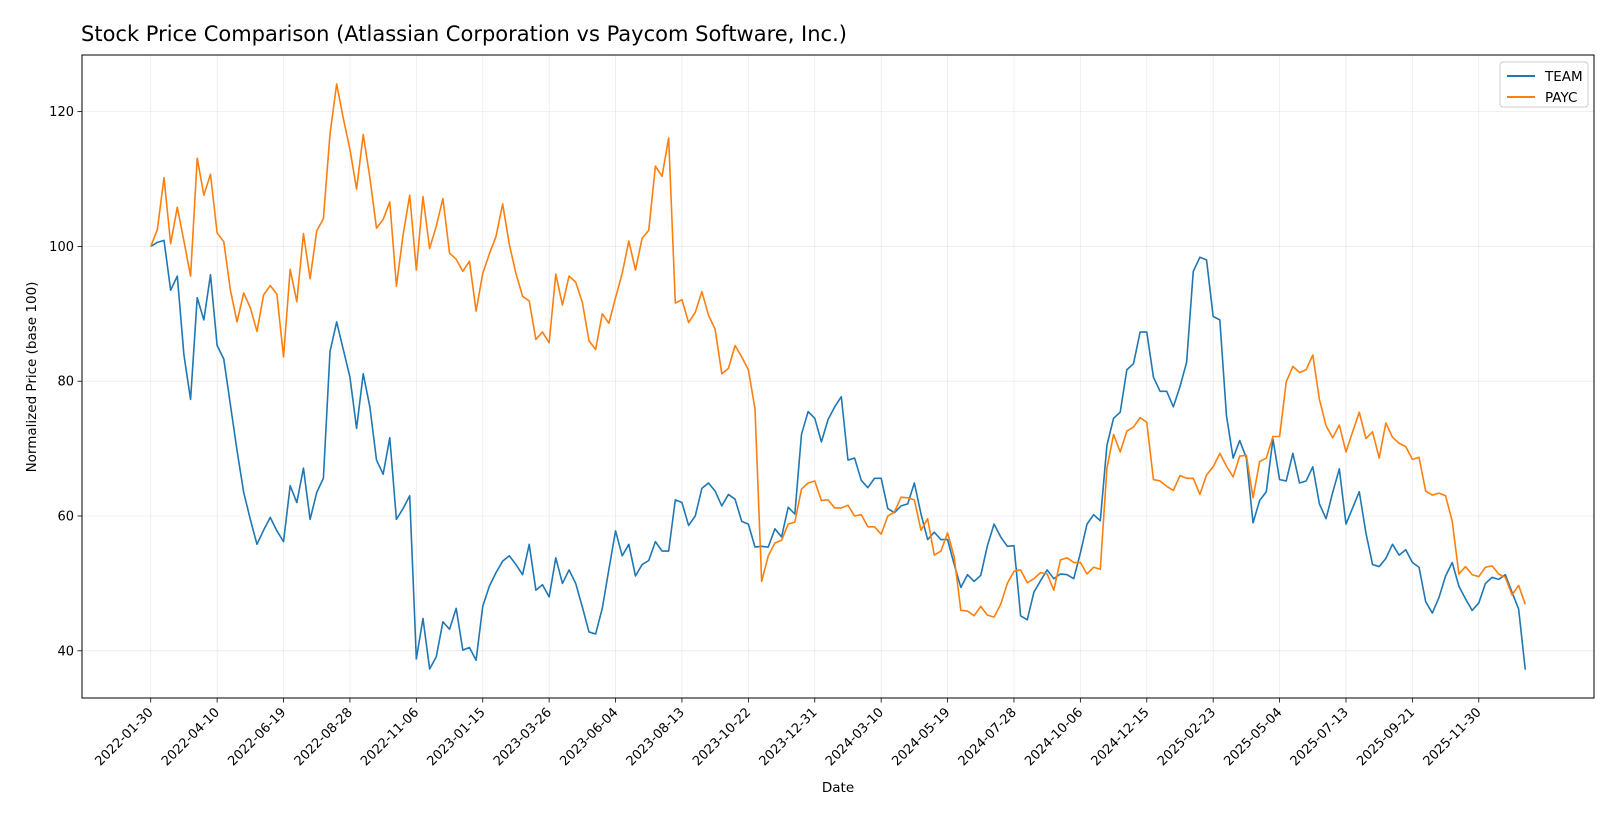  Describe the element at coordinates (1054, 737) in the screenshot. I see `x-tick-label: 2024-10-06` at that location.